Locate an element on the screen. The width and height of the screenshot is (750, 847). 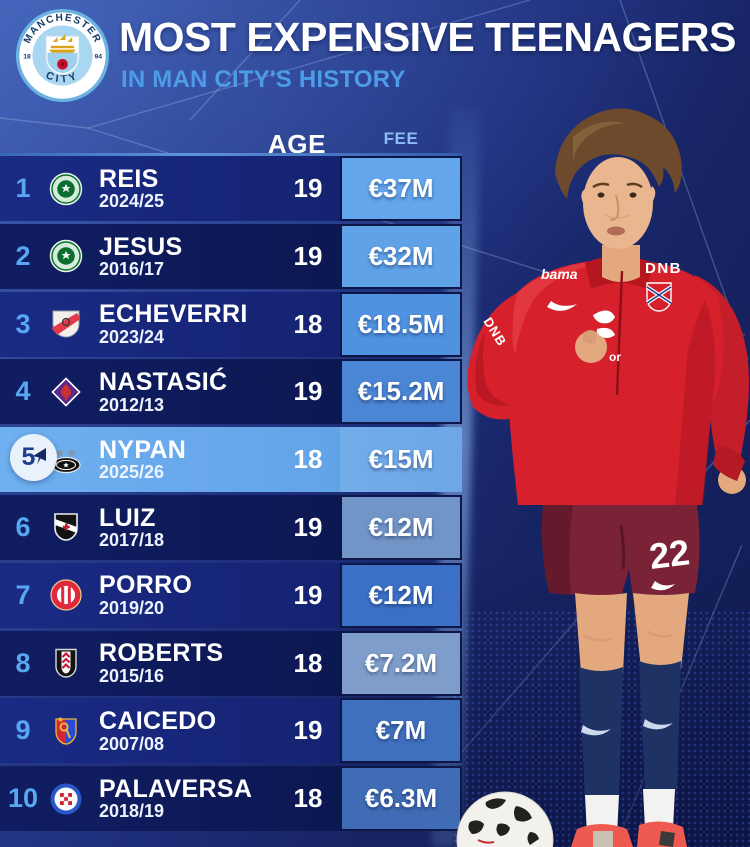
player-cell: NYPAN 2025/26 is located at coordinates (181, 460).